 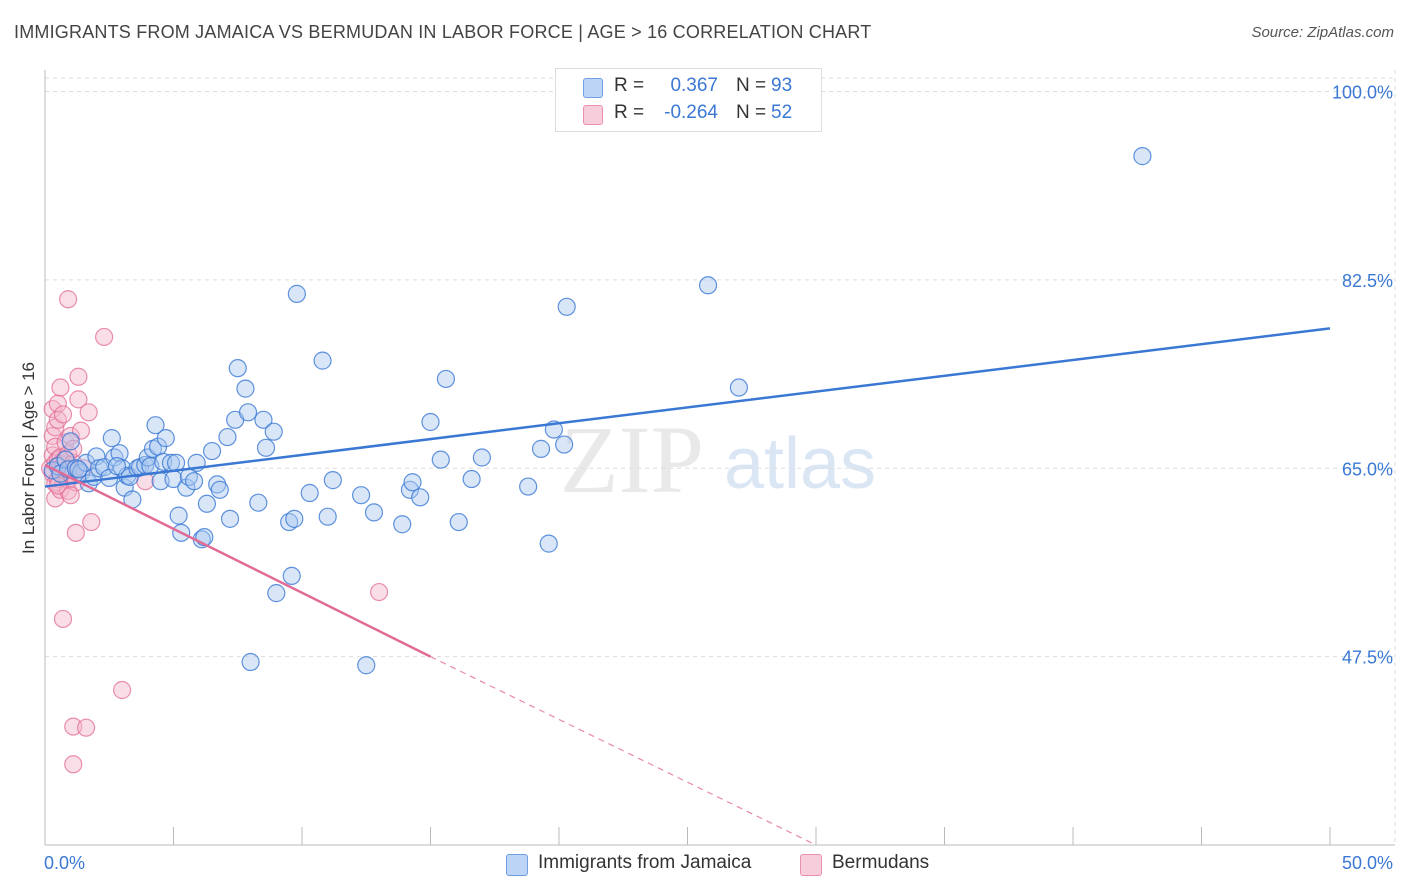 What do you see at coordinates (800, 464) in the screenshot?
I see `watermark-atlas: atlas` at bounding box center [800, 464].